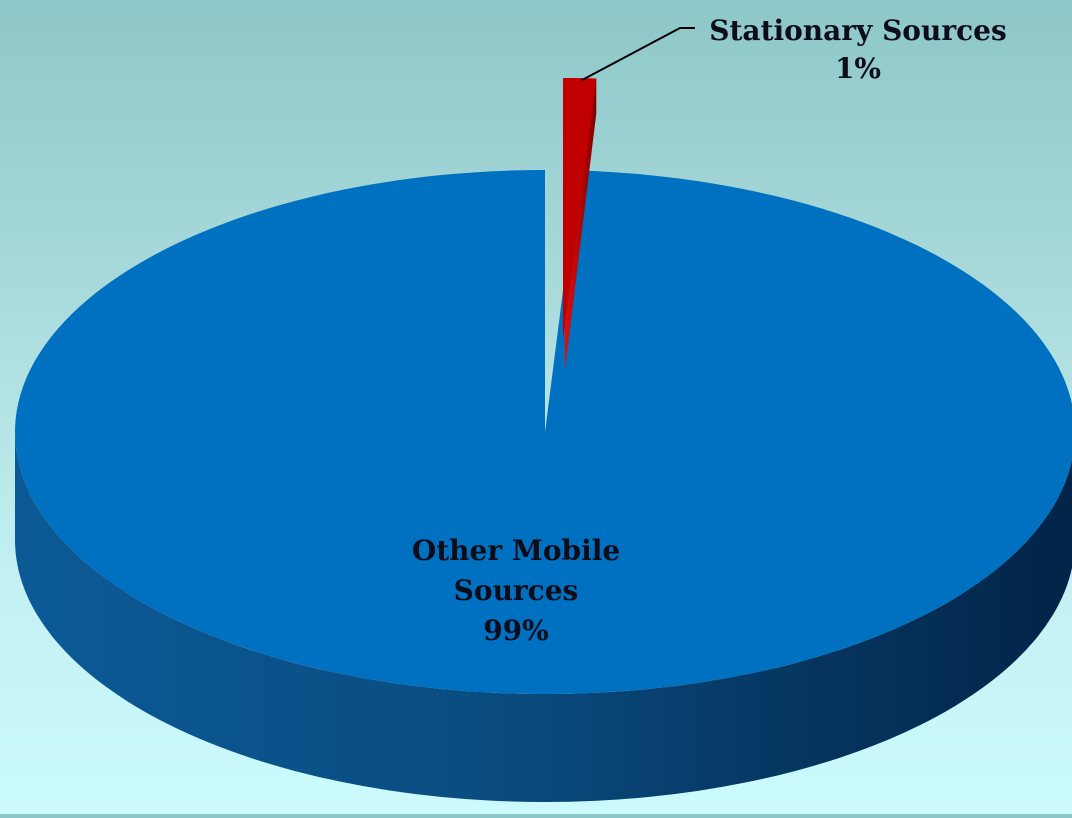 This screenshot has height=818, width=1072. What do you see at coordinates (858, 68) in the screenshot?
I see `stationary-sources-percent: 1%` at bounding box center [858, 68].